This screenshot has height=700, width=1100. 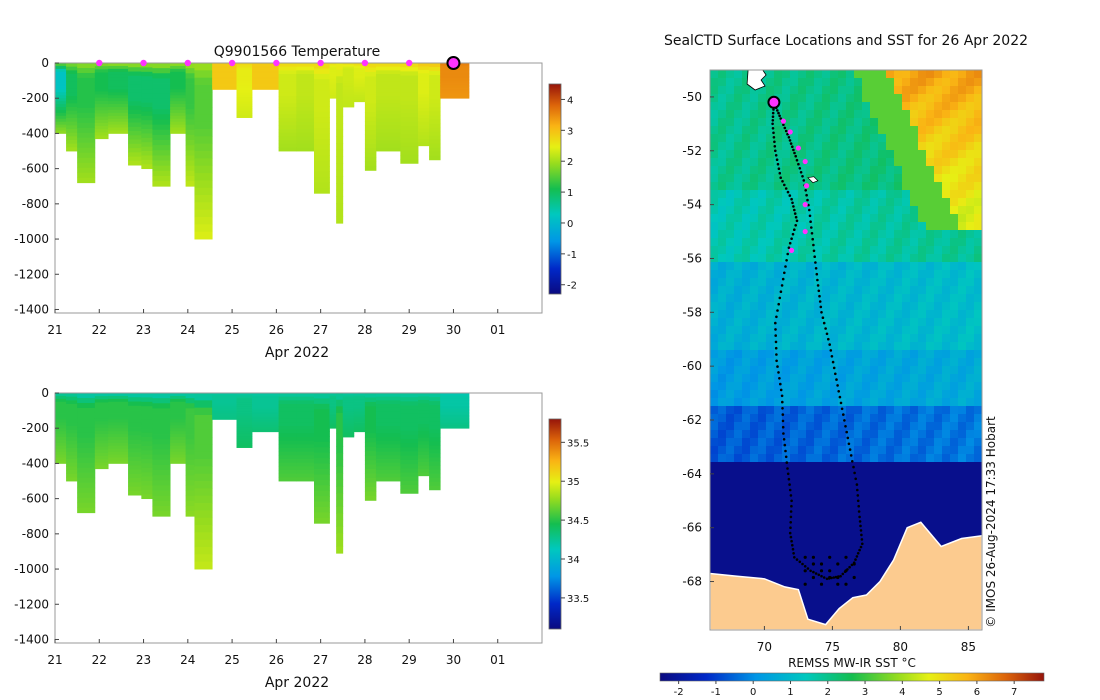 What do you see at coordinates (187, 660) in the screenshot?
I see `x-tick-label: 24` at bounding box center [187, 660].